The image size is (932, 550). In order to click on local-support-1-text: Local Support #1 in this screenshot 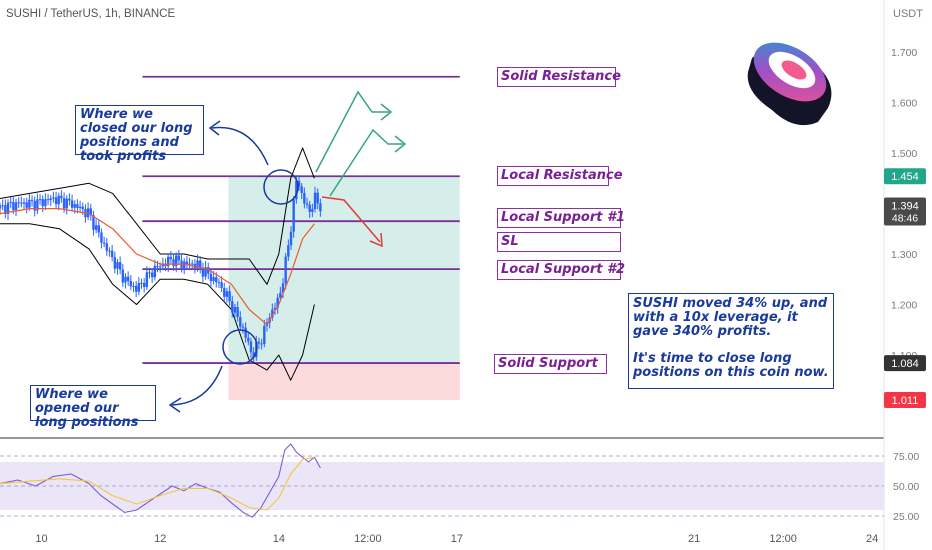, I will do `click(563, 217)`.